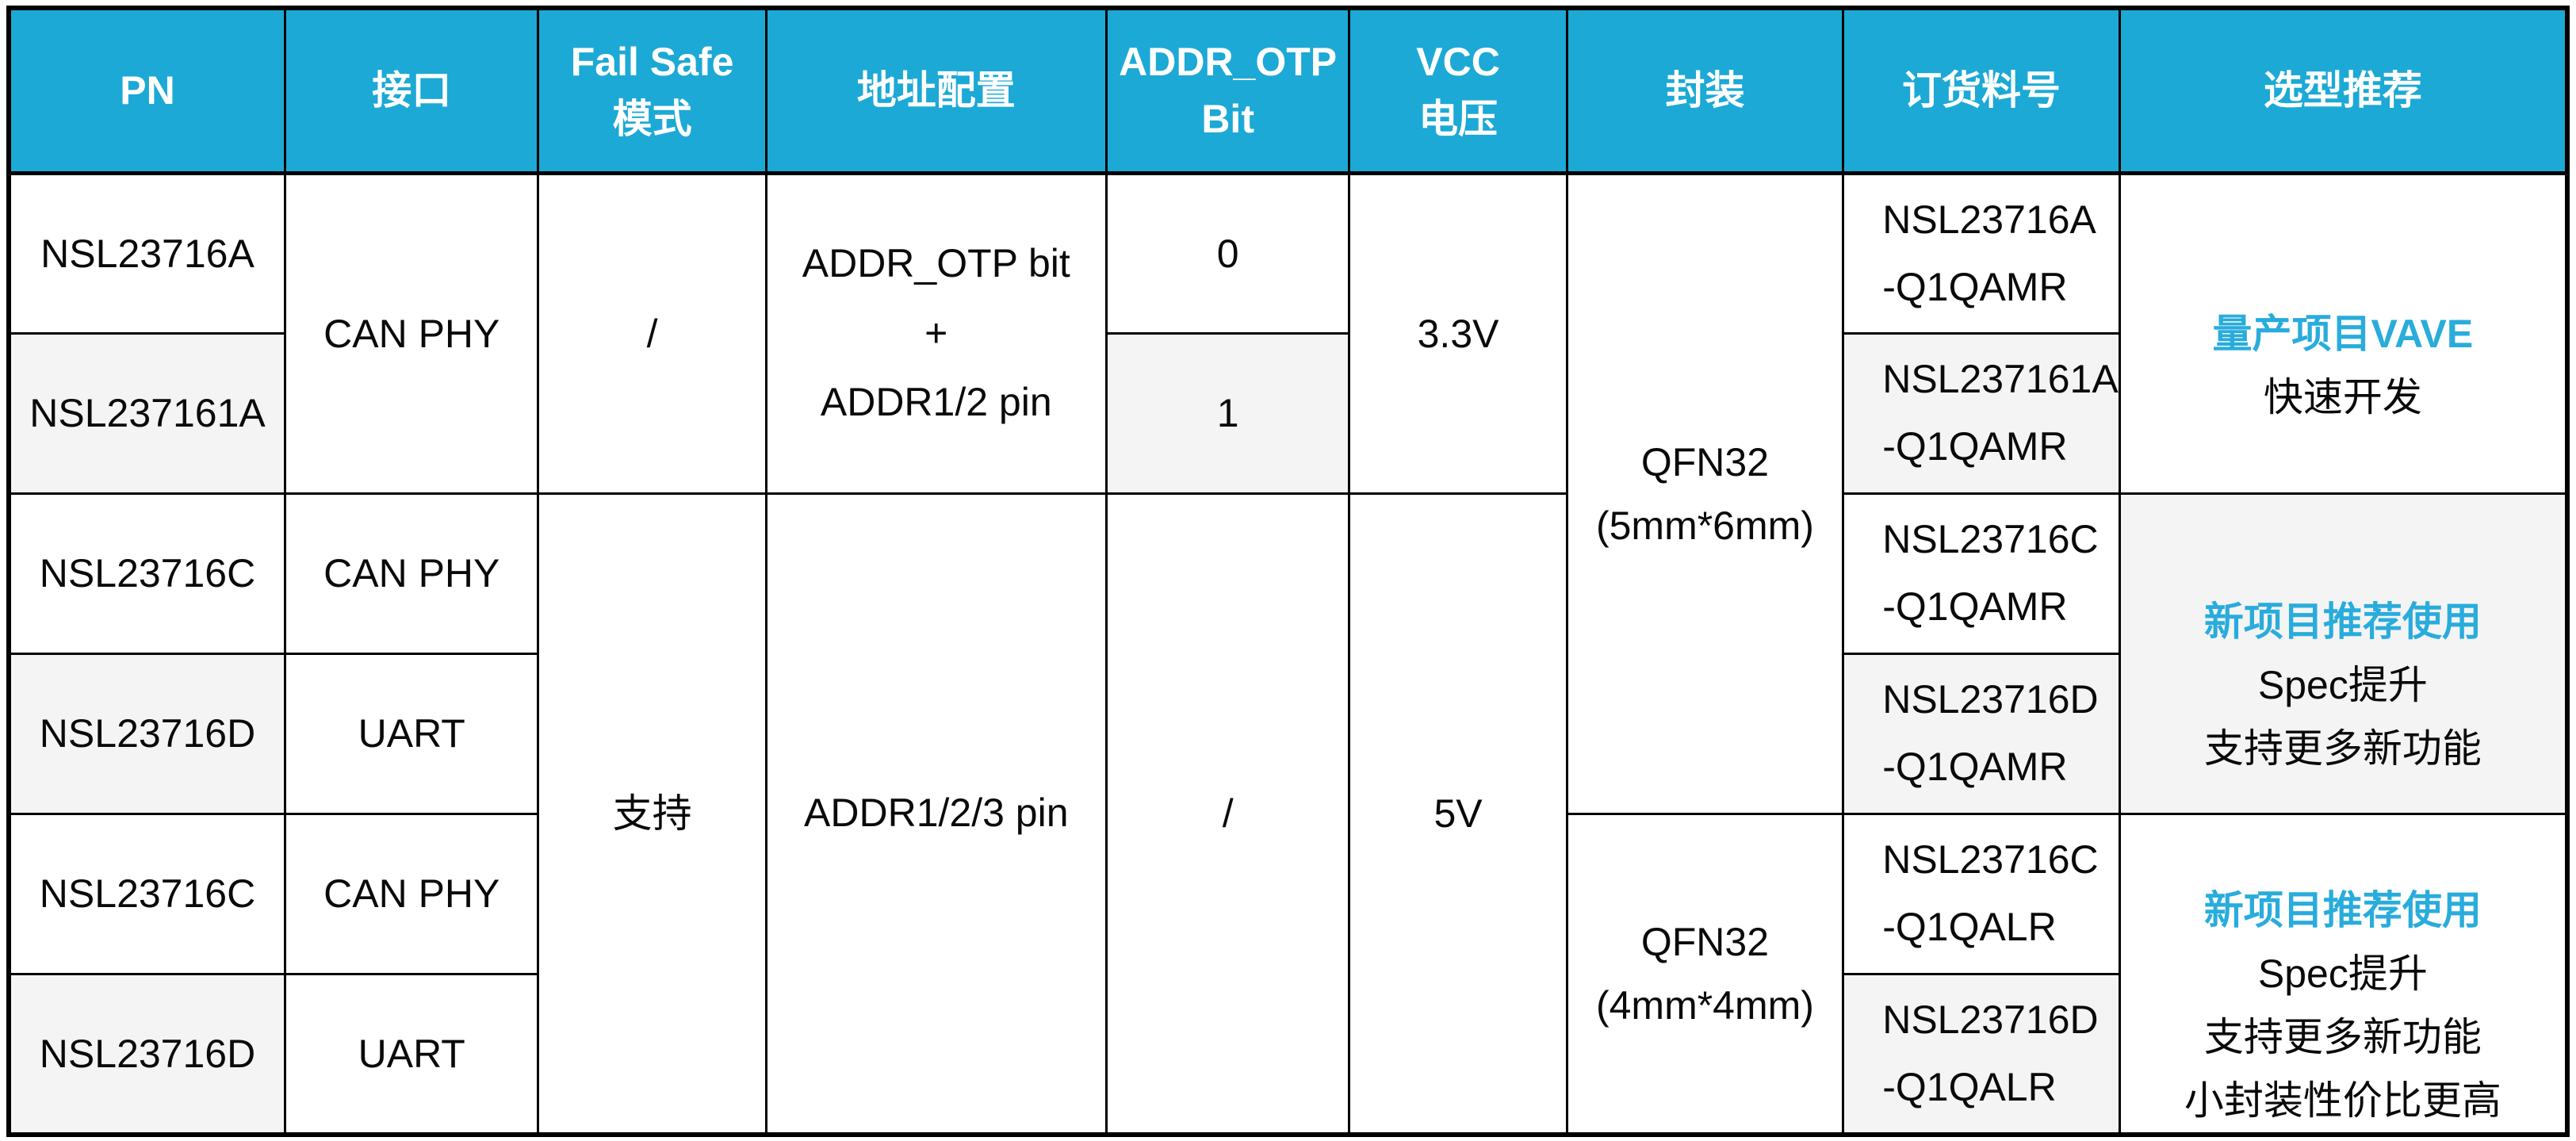  I want to click on interface-cell-can-phy-r12: CAN PHY, so click(412, 333).